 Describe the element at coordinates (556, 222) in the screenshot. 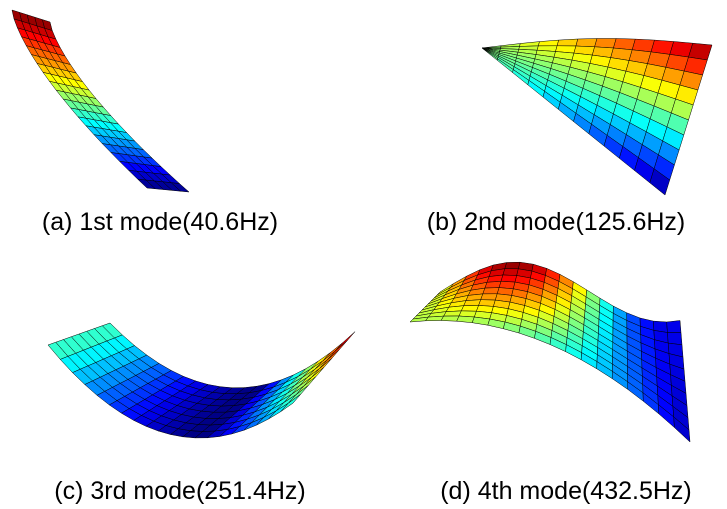

I see `panel-caption: (b) 2nd mode(125.6Hz)` at that location.